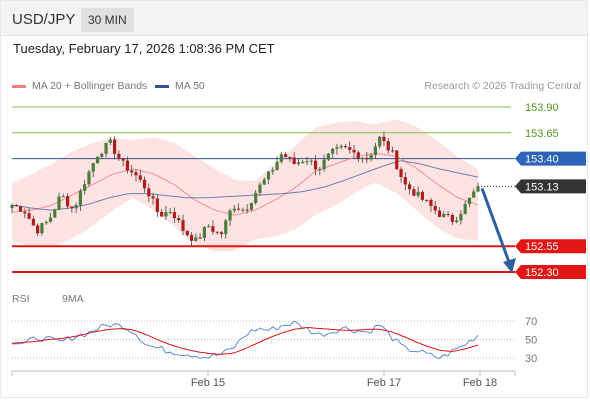  Describe the element at coordinates (542, 247) in the screenshot. I see `support-label: 152.55` at that location.